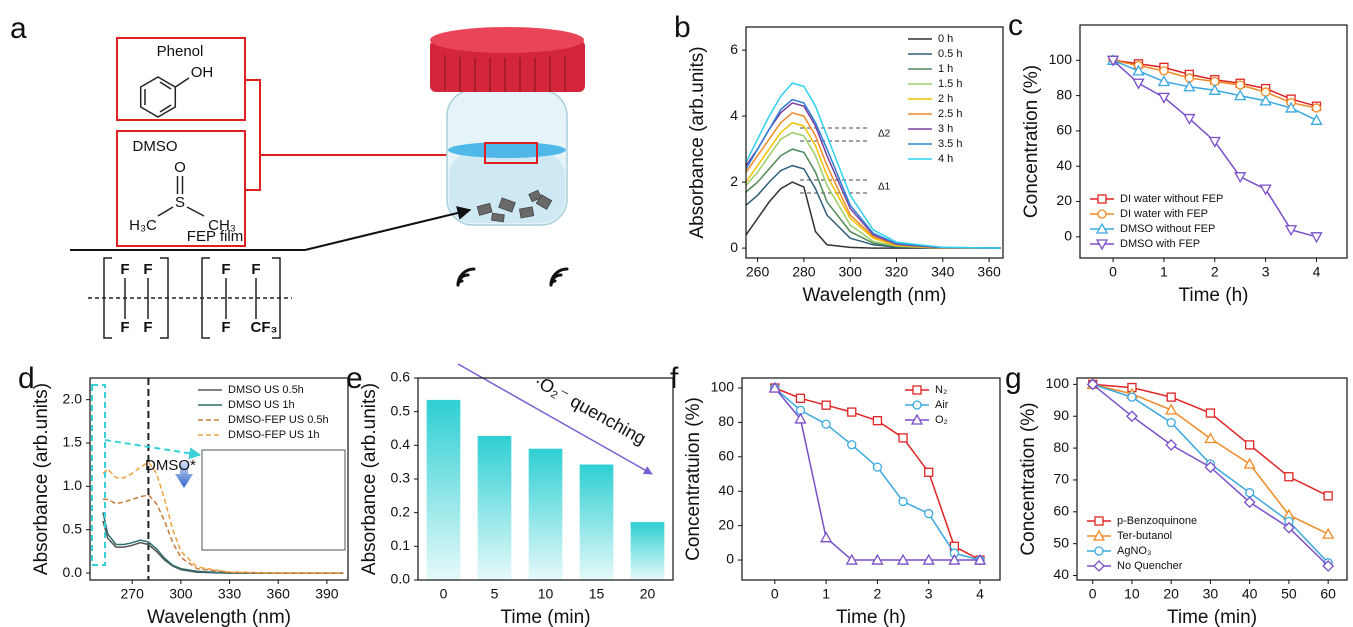 The width and height of the screenshot is (1353, 627). Describe the element at coordinates (1150, 566) in the screenshot. I see `legend-label: No Quencher` at that location.